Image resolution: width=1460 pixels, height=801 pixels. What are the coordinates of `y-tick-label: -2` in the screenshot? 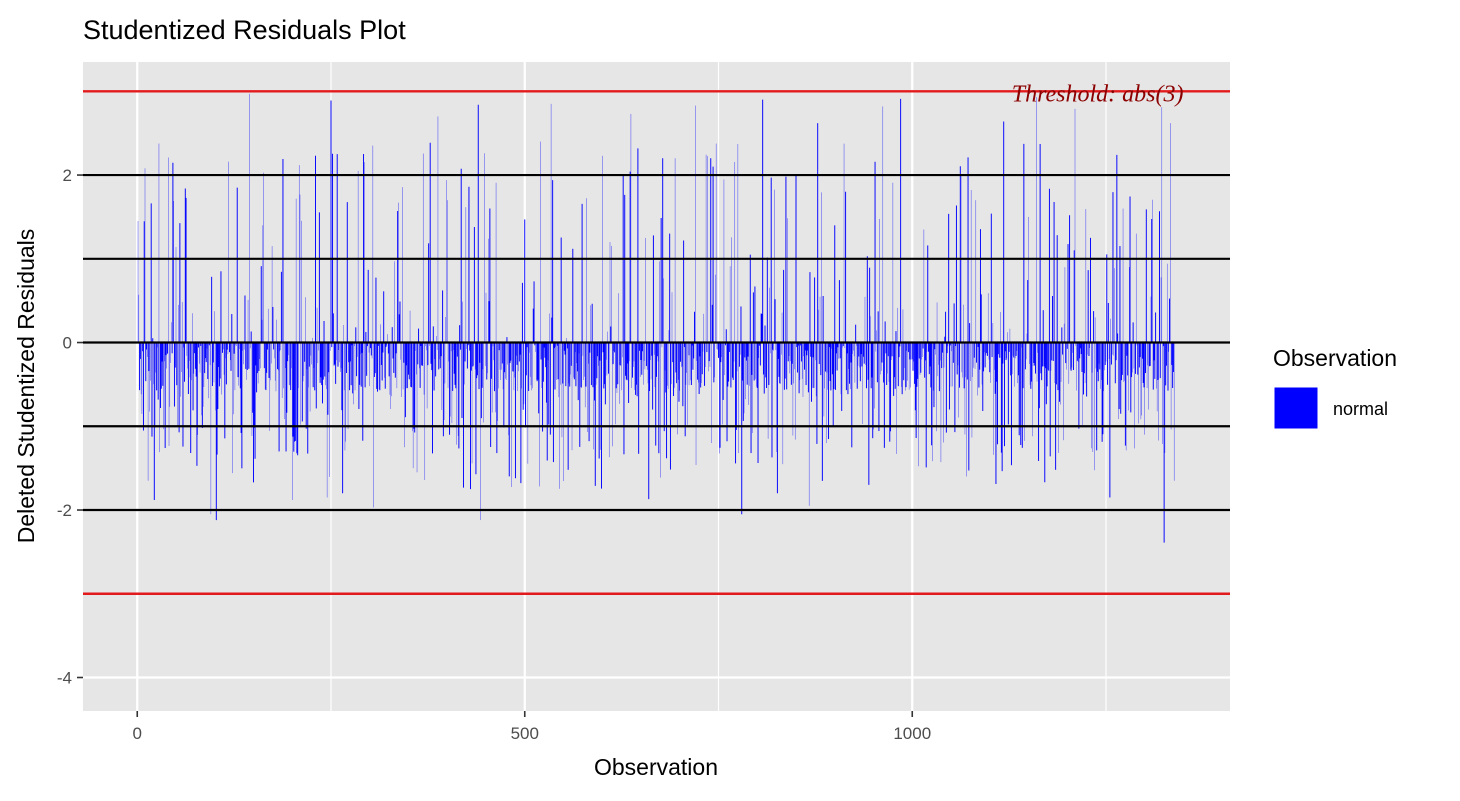 It's located at (64, 510).